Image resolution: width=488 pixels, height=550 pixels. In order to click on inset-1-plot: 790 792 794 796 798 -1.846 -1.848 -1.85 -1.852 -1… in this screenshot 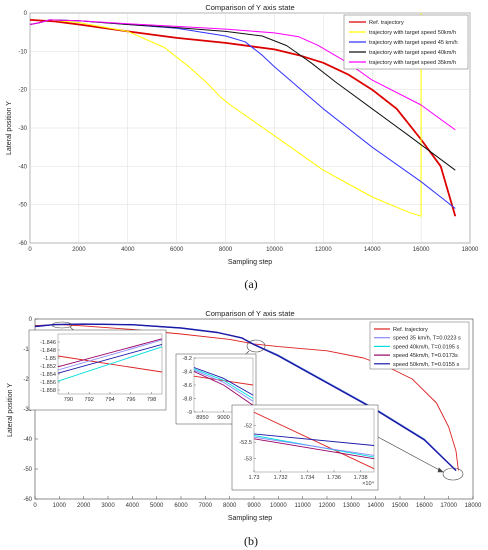, I will do `click(101, 368)`.